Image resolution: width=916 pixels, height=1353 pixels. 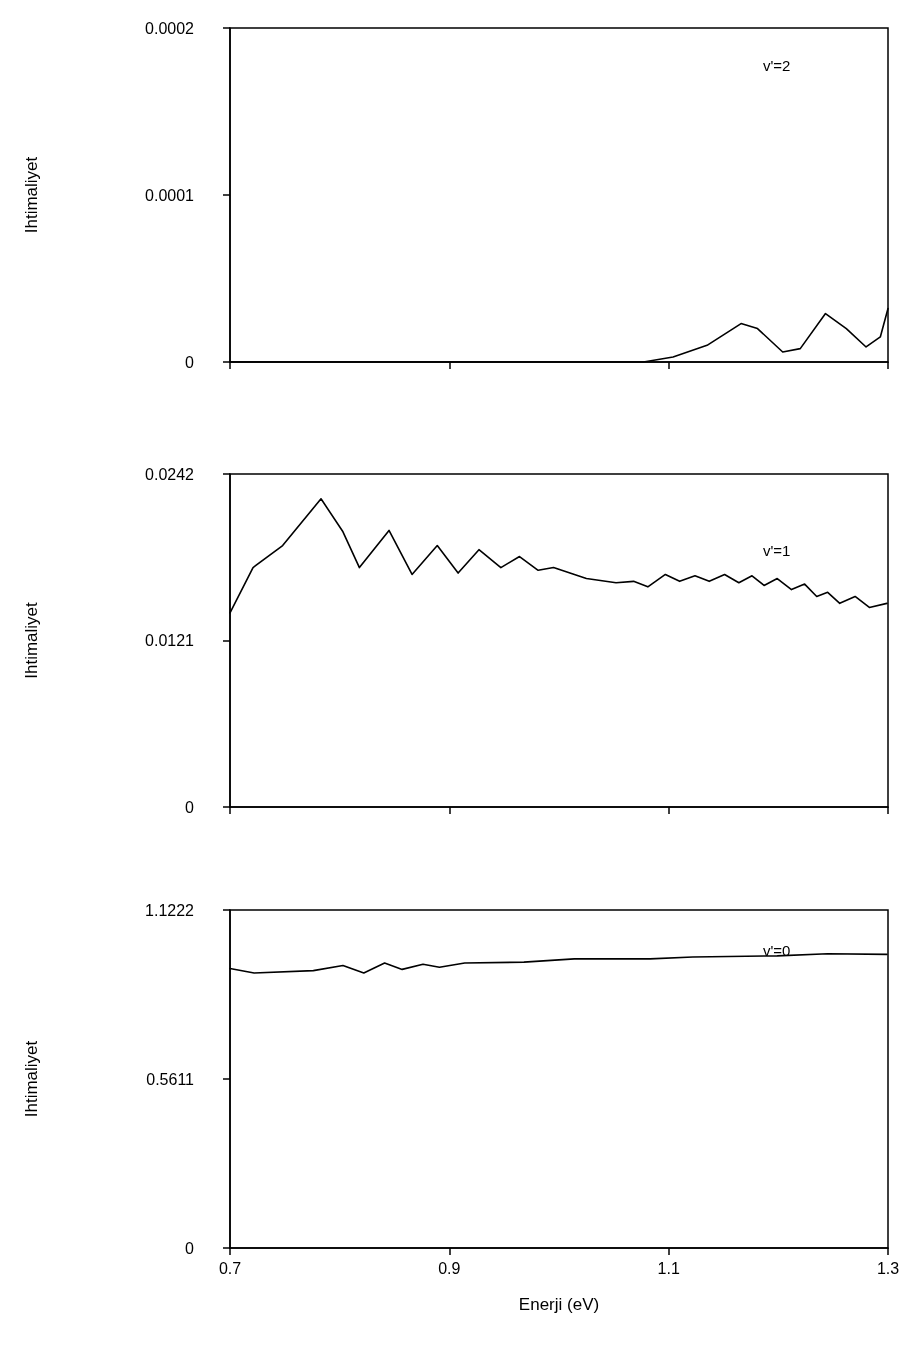 I want to click on x-tick-label: 0.9, so click(x=449, y=1268).